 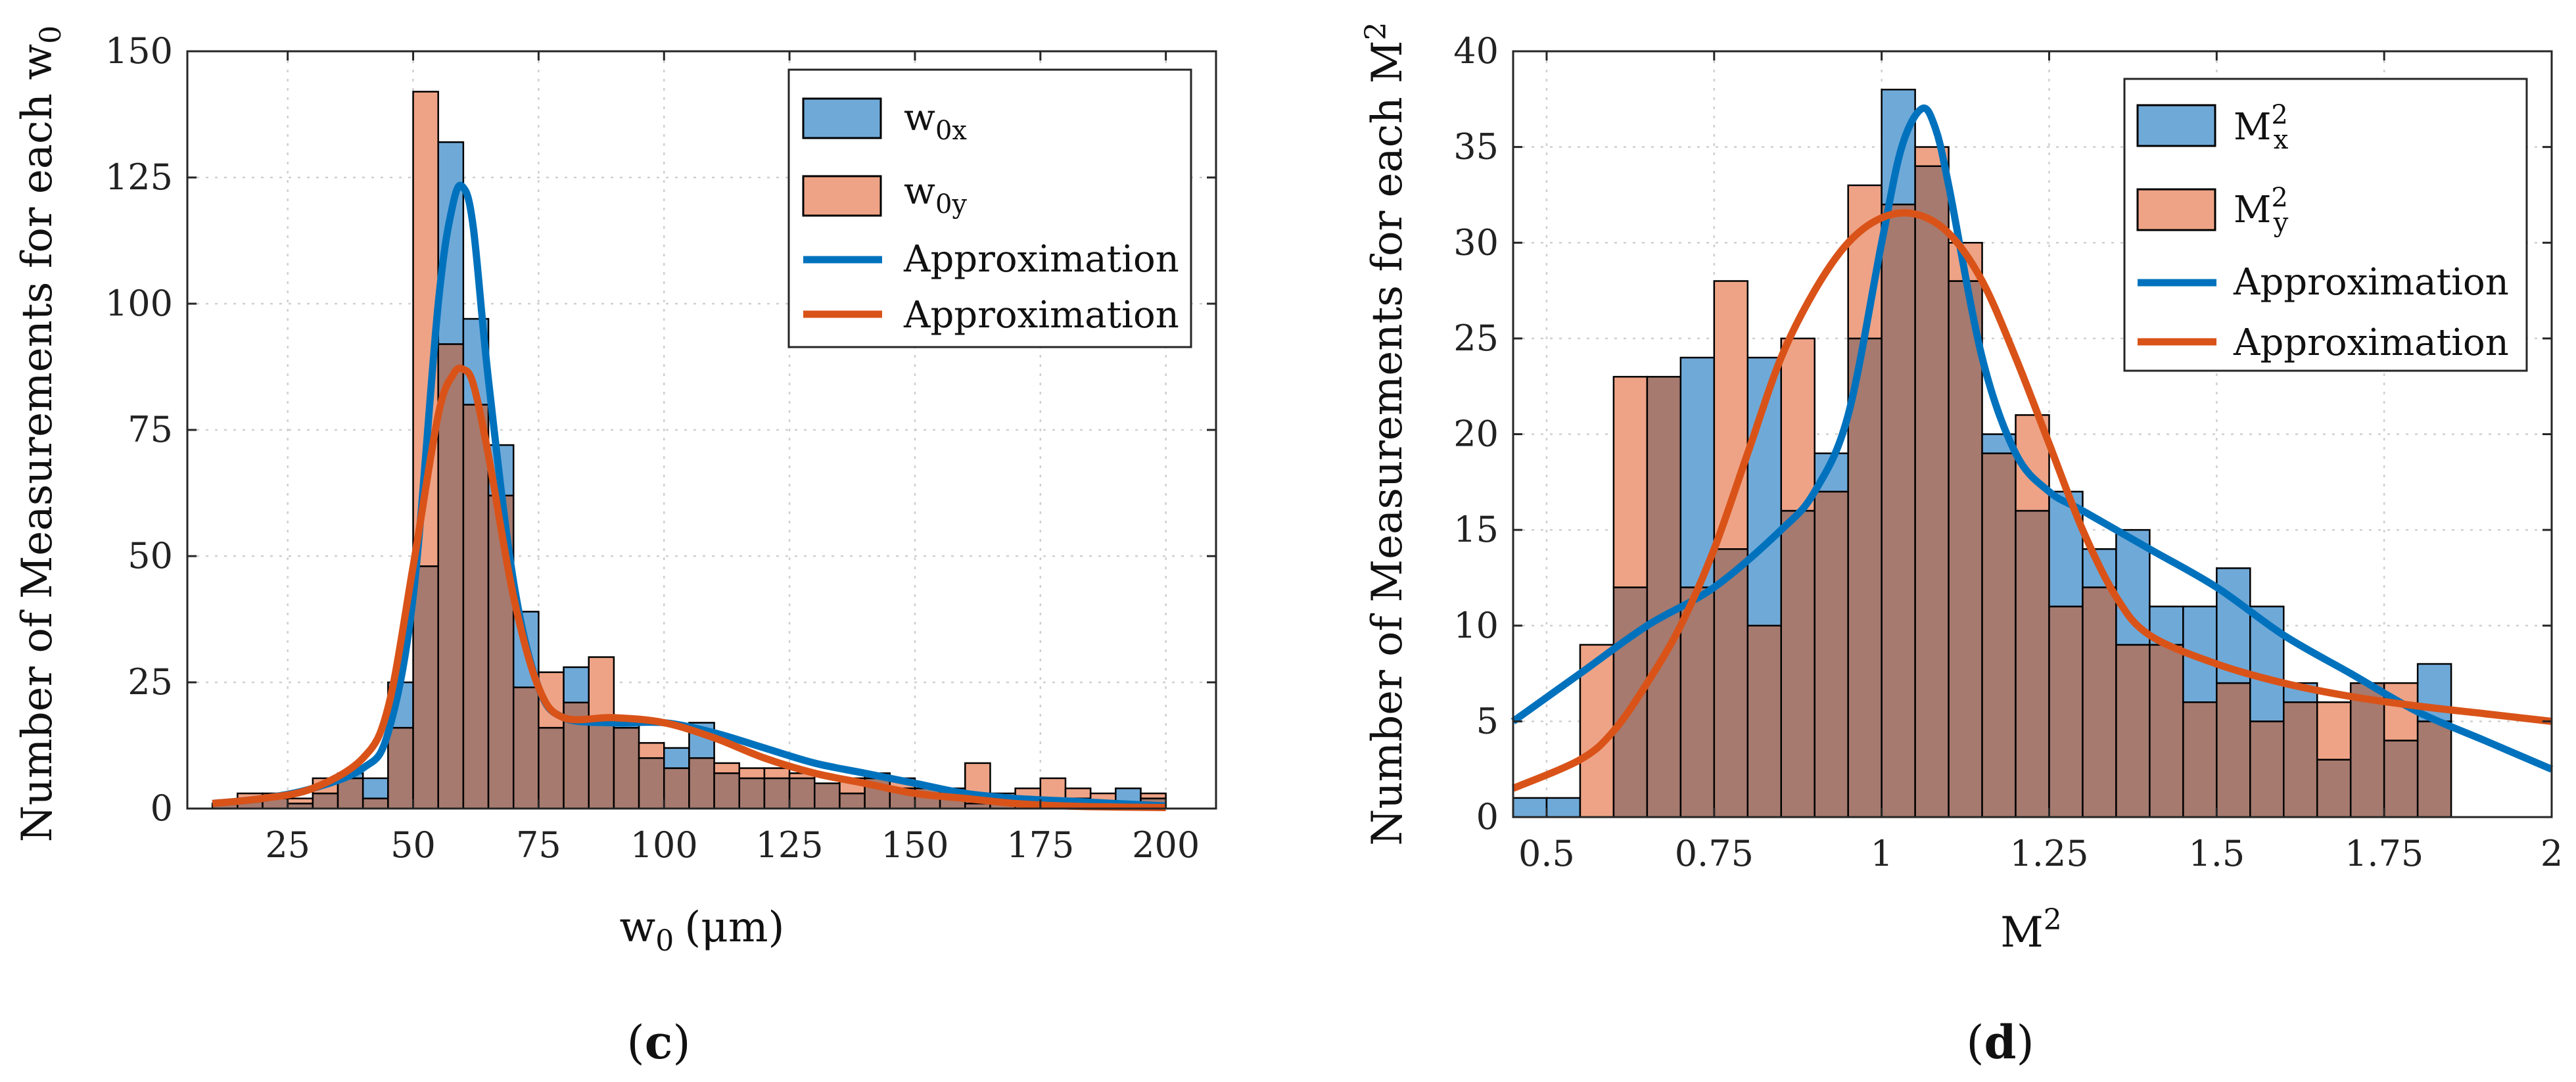 What do you see at coordinates (1487, 816) in the screenshot?
I see `ytick-label-d-0: 0` at bounding box center [1487, 816].